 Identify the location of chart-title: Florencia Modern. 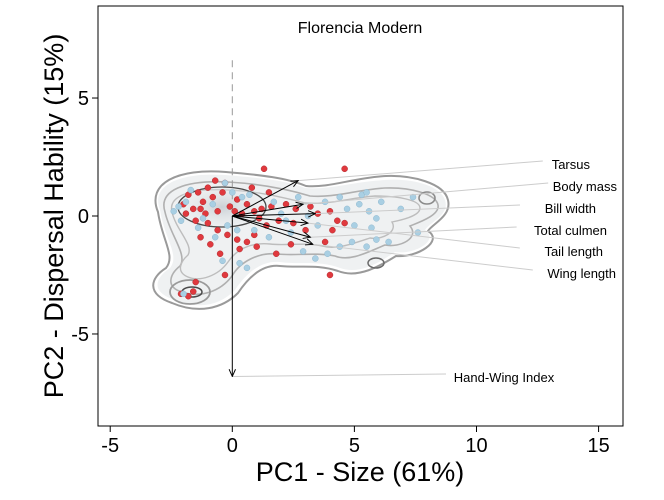
(360, 28).